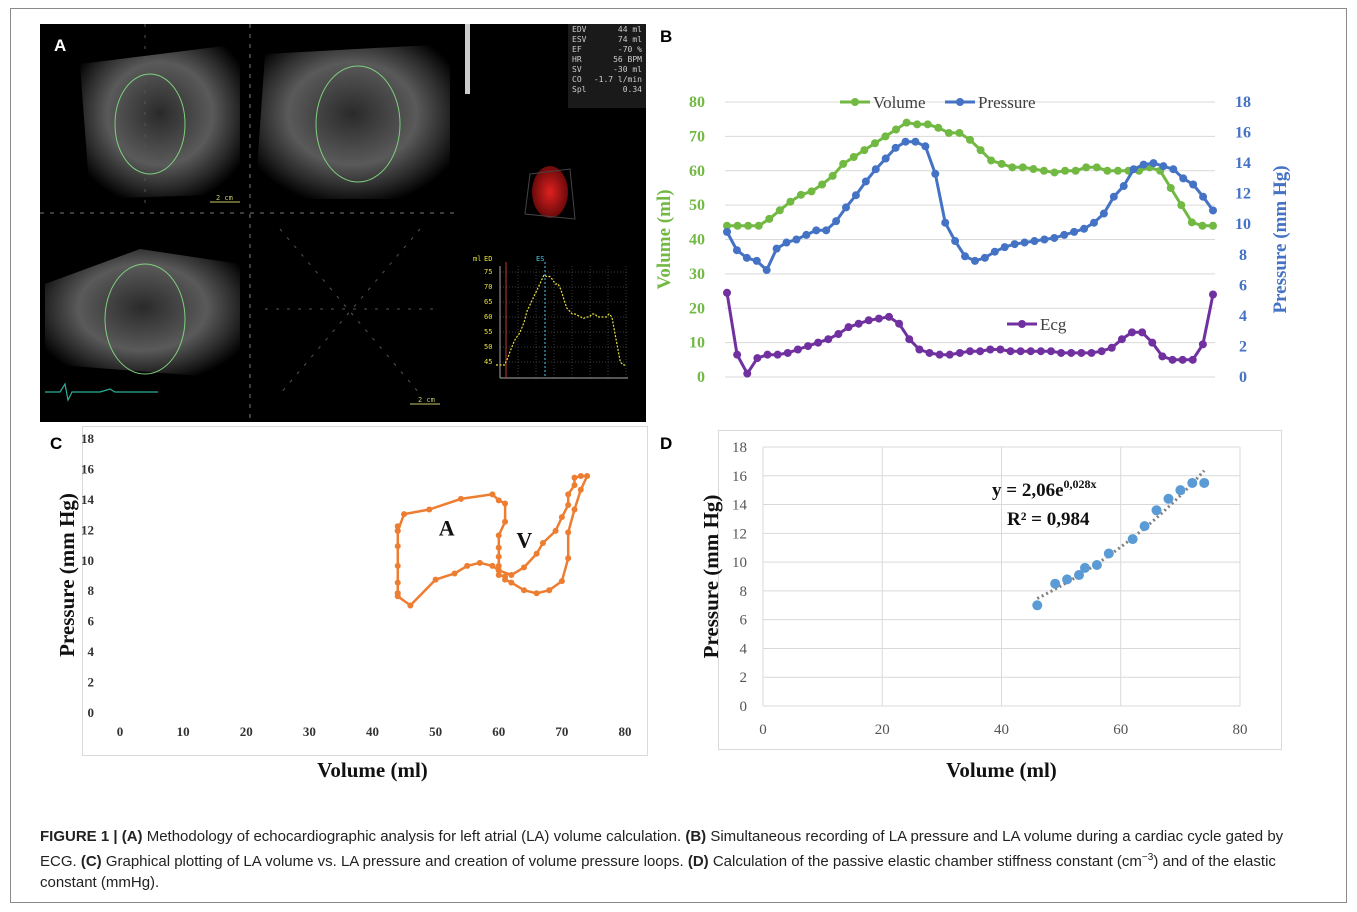 This screenshot has height=912, width=1357. I want to click on panel-letter-d: D, so click(666, 443).